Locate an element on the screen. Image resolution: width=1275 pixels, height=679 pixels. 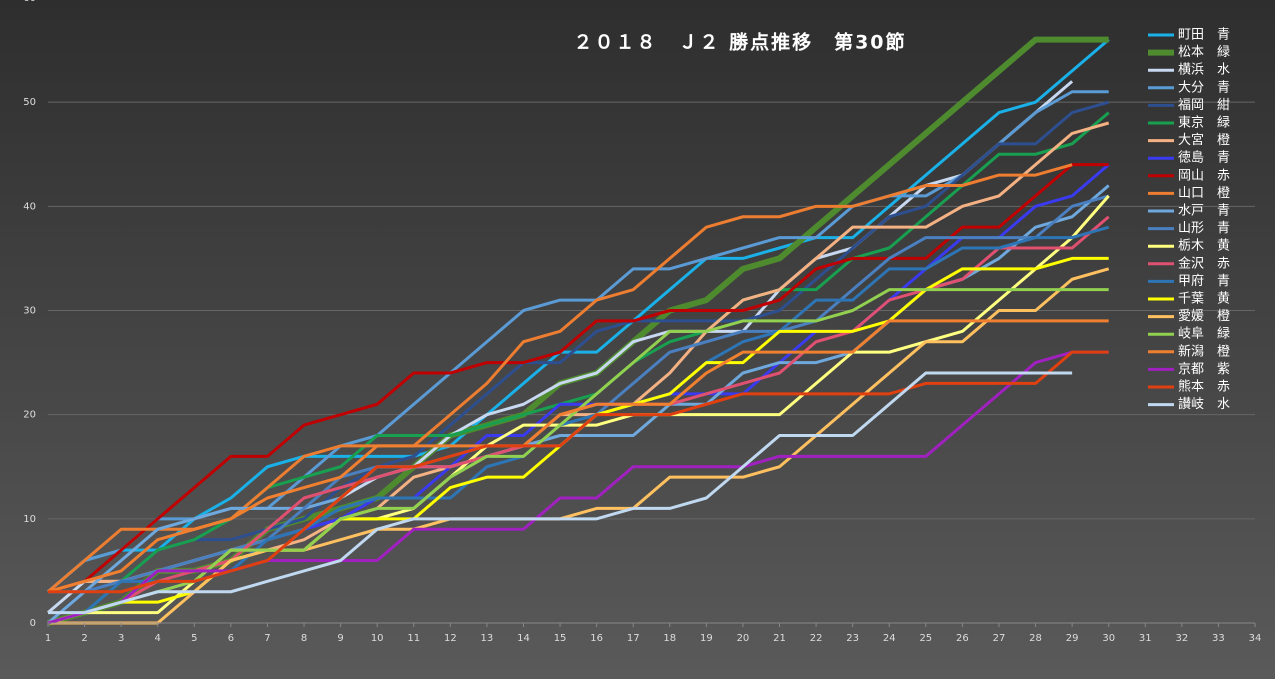
legend-label: 岐阜 緑 is located at coordinates (1204, 334).